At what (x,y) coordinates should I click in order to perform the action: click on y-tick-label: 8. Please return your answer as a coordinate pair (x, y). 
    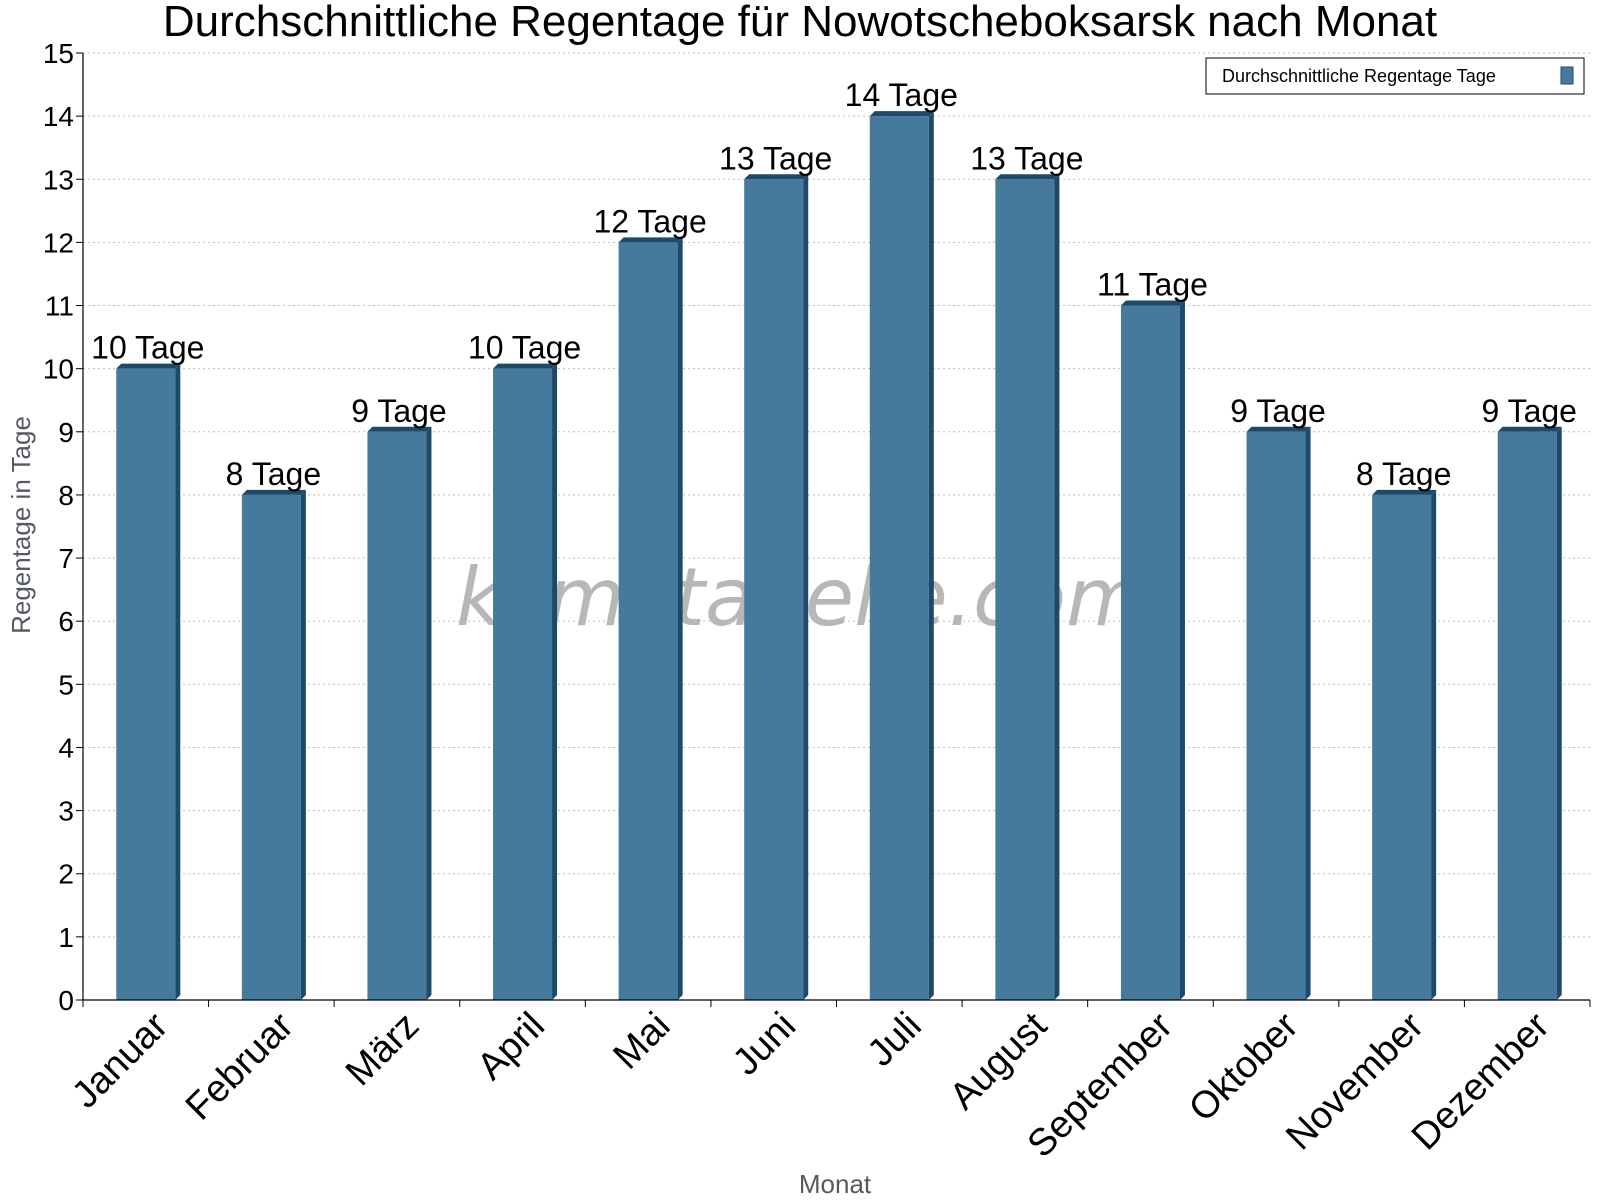
    Looking at the image, I should click on (66, 495).